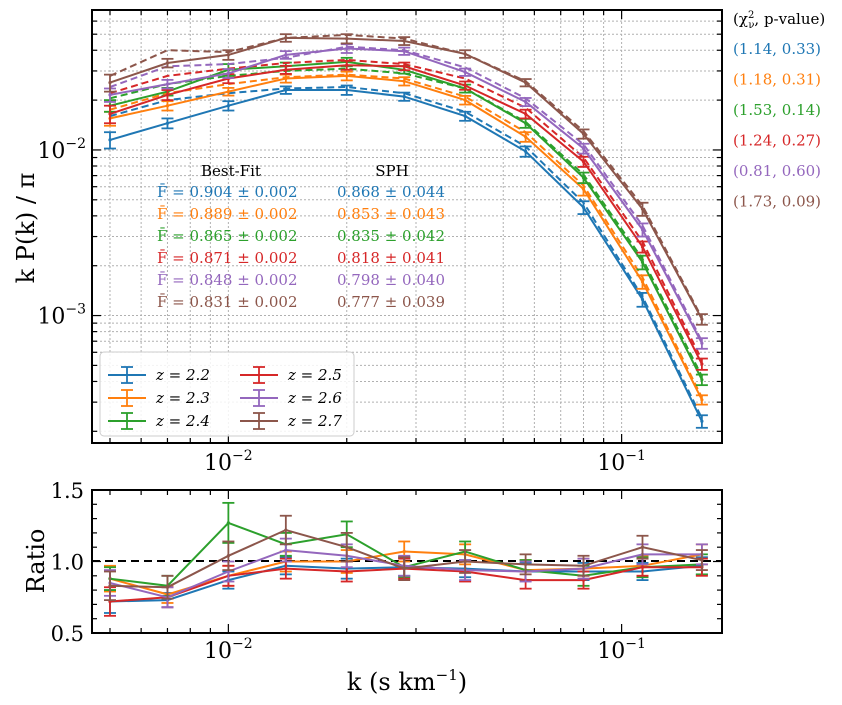  I want to click on sph-value: 0.818 ± 0.041, so click(391, 258).